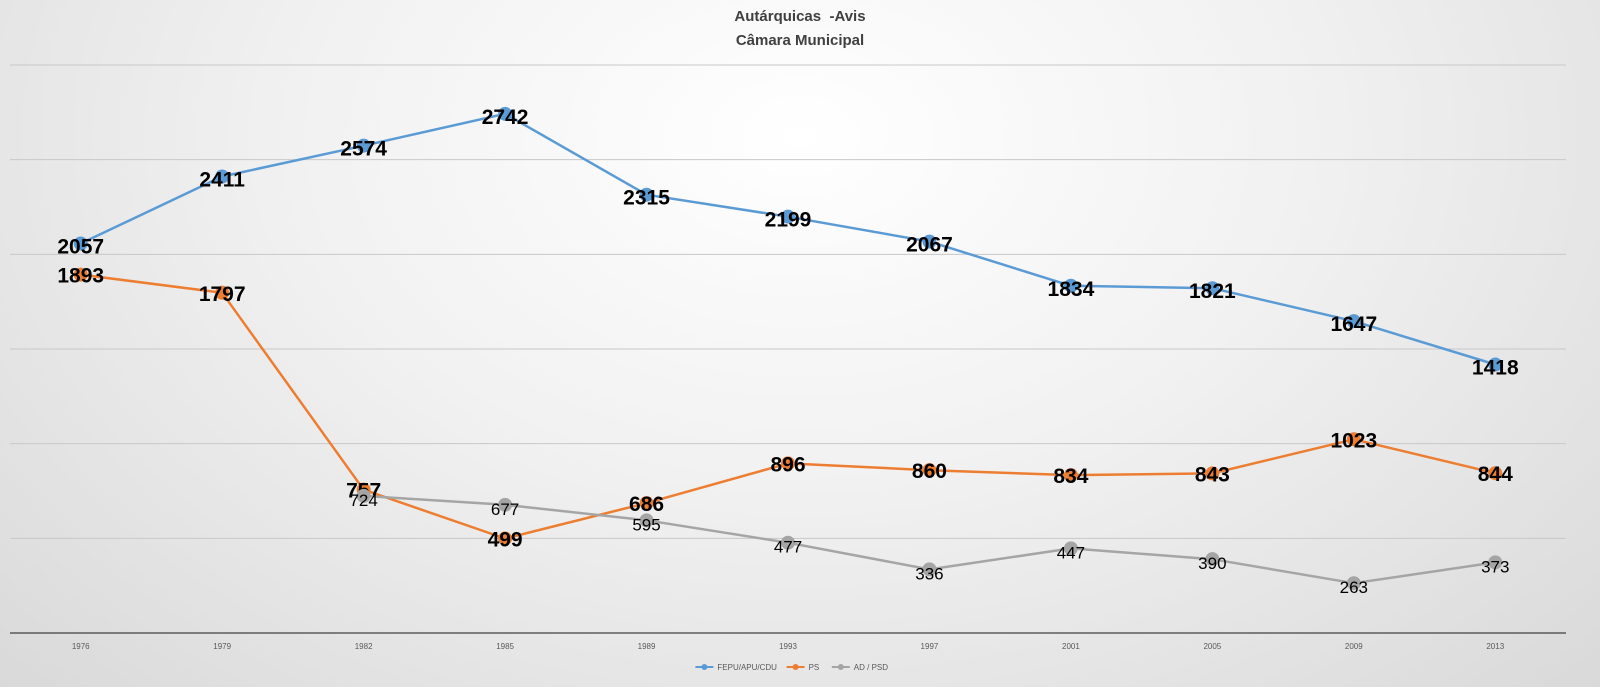  What do you see at coordinates (747, 667) in the screenshot?
I see `legend-label: FEPU/APU/CDU` at bounding box center [747, 667].